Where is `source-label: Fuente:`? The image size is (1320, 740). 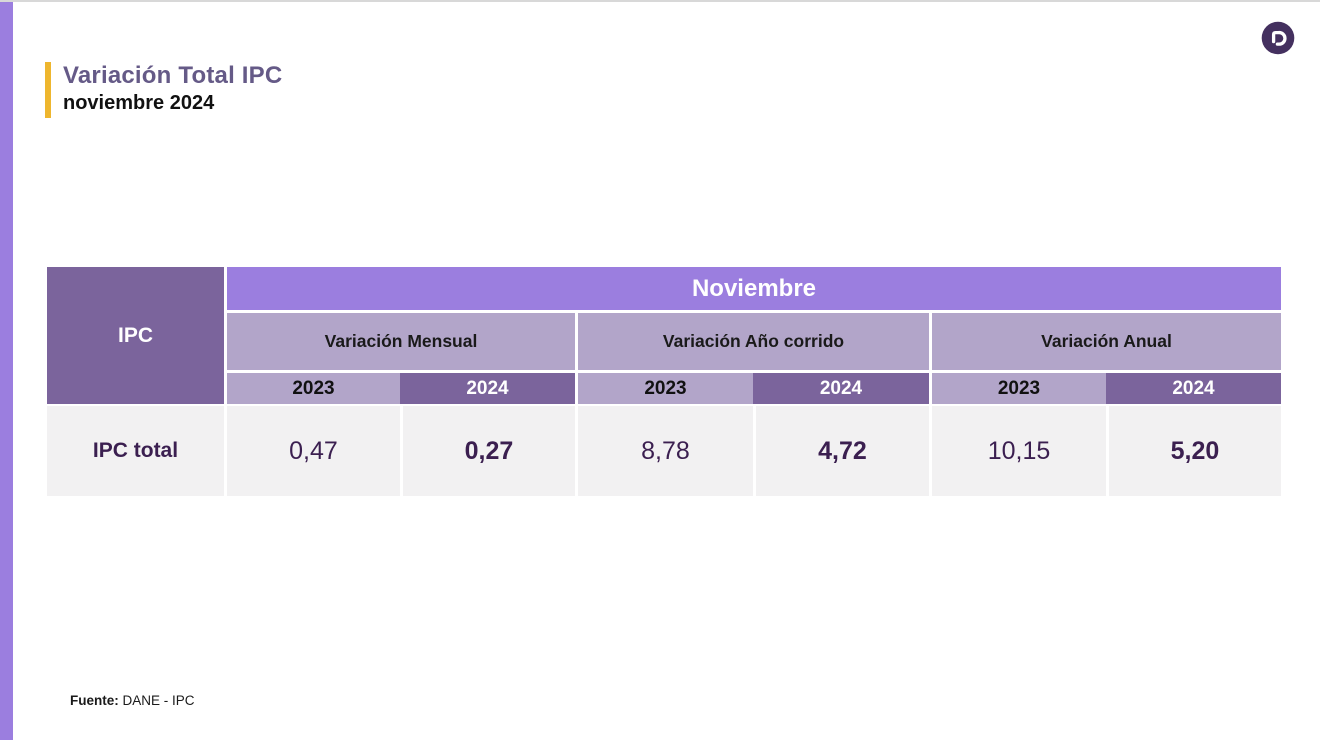 source-label: Fuente: is located at coordinates (94, 700).